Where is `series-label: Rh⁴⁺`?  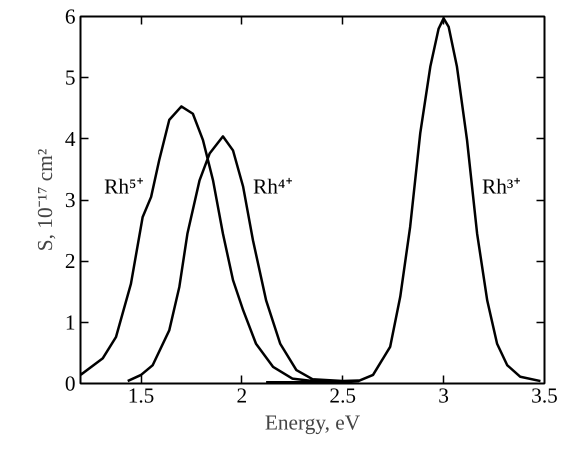
series-label: Rh⁴⁺ is located at coordinates (272, 186).